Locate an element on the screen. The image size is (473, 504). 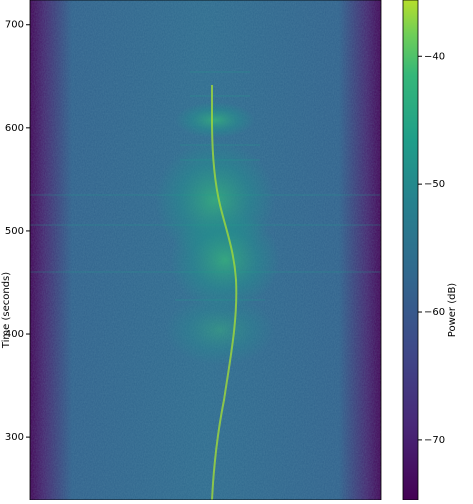
colorbar-tick-label: −70 is located at coordinates (434, 440).